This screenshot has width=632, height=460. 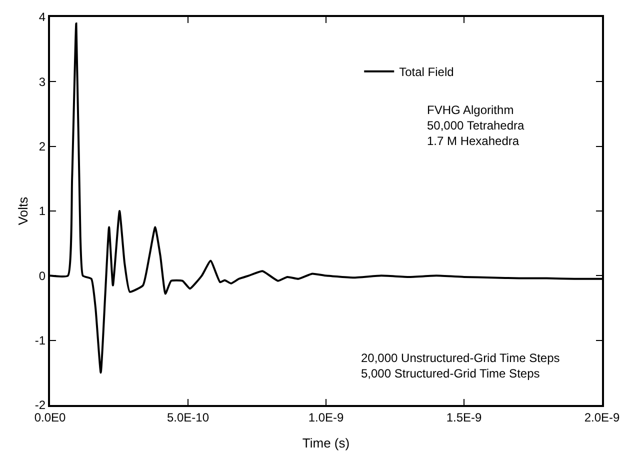 I want to click on y-tick-label: -1, so click(x=40, y=341).